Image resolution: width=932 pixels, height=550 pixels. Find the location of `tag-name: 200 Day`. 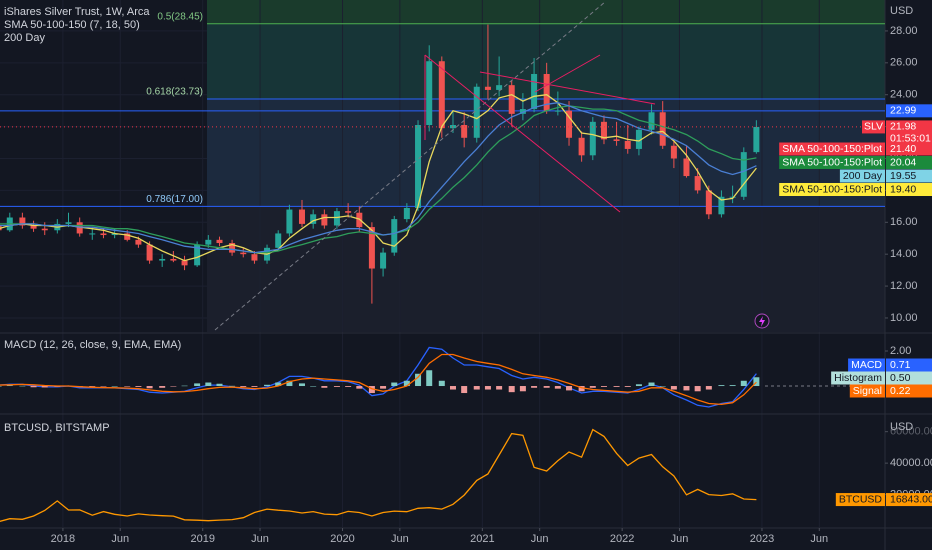

tag-name: 200 Day is located at coordinates (863, 176).